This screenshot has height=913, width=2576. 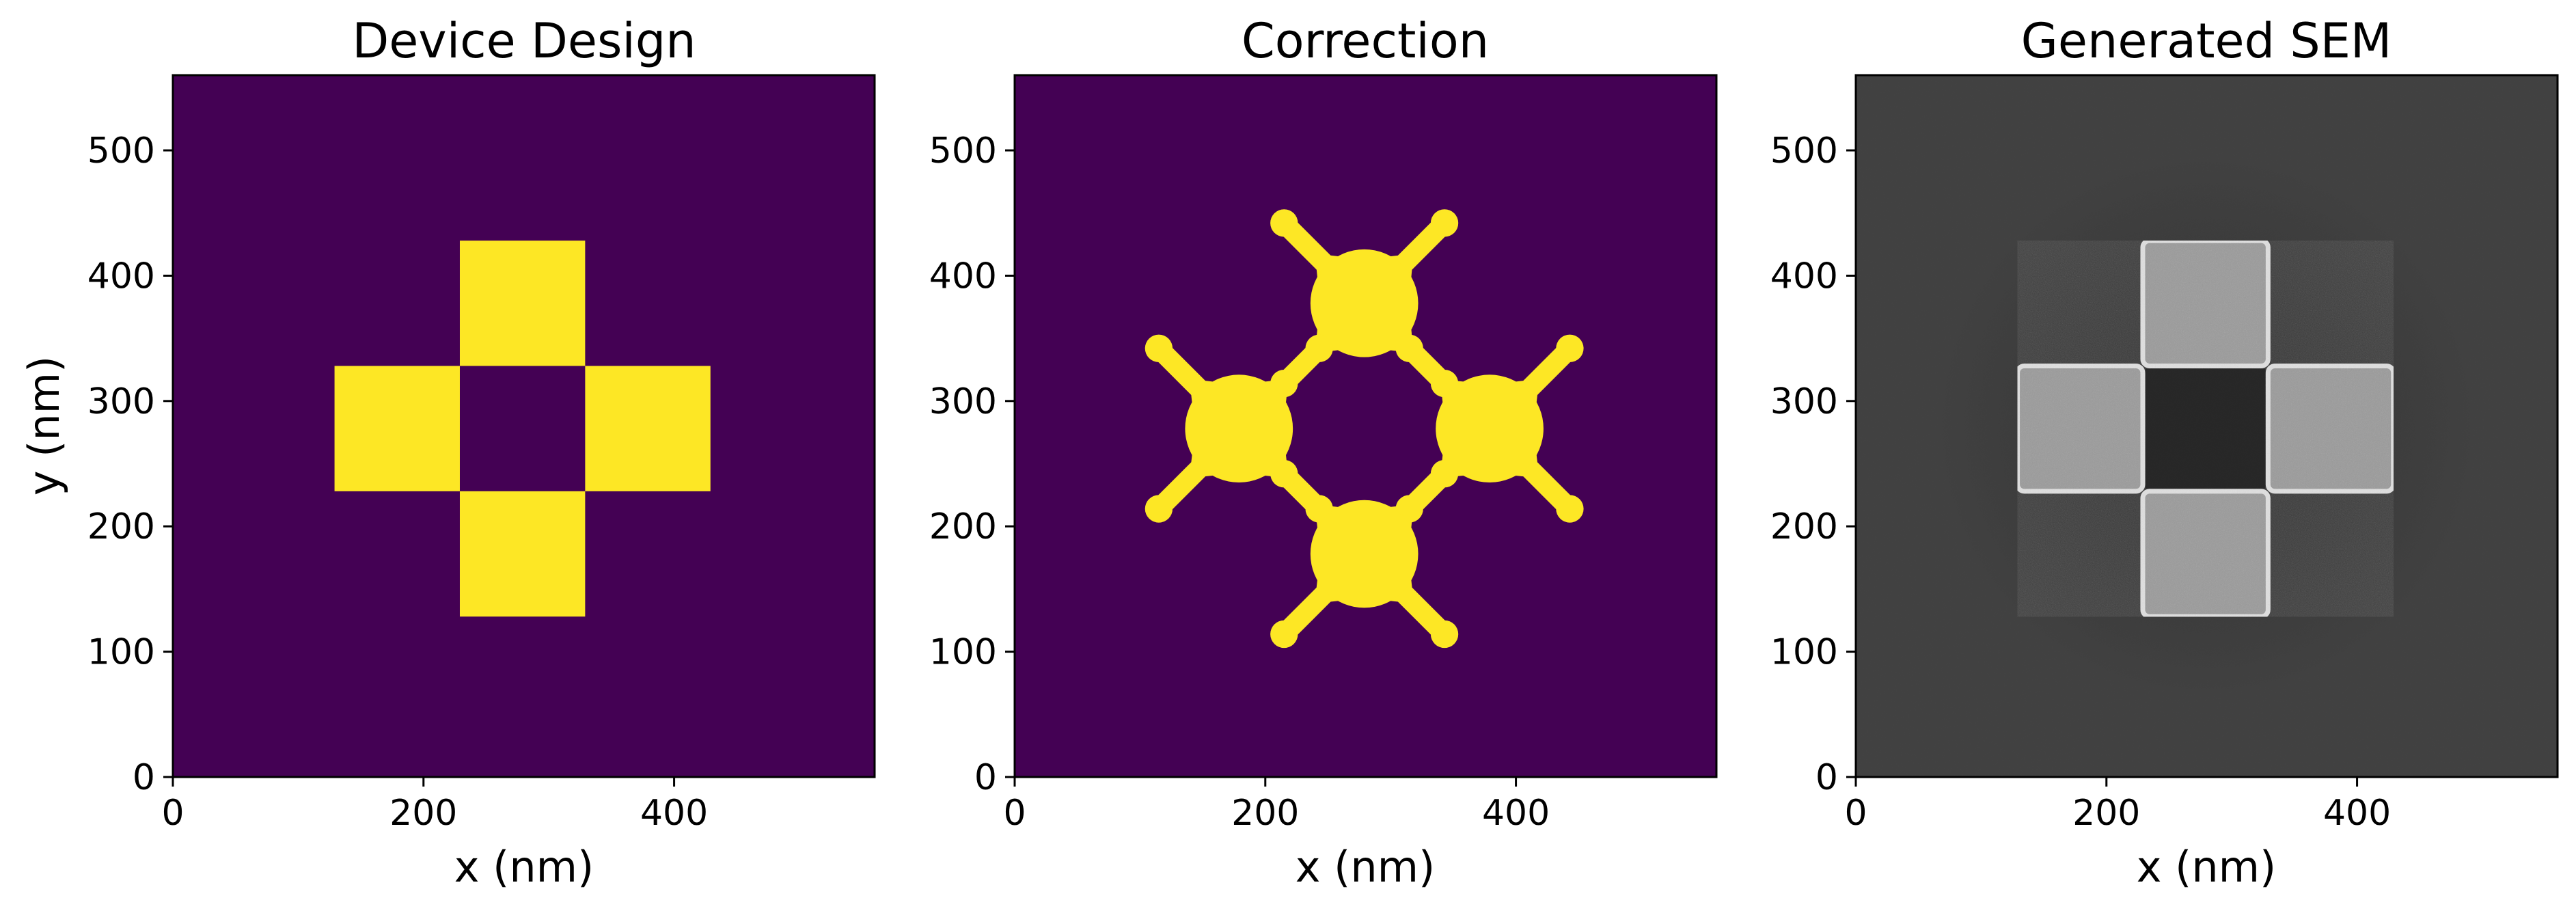 What do you see at coordinates (1365, 41) in the screenshot?
I see `panel-title: Correction` at bounding box center [1365, 41].